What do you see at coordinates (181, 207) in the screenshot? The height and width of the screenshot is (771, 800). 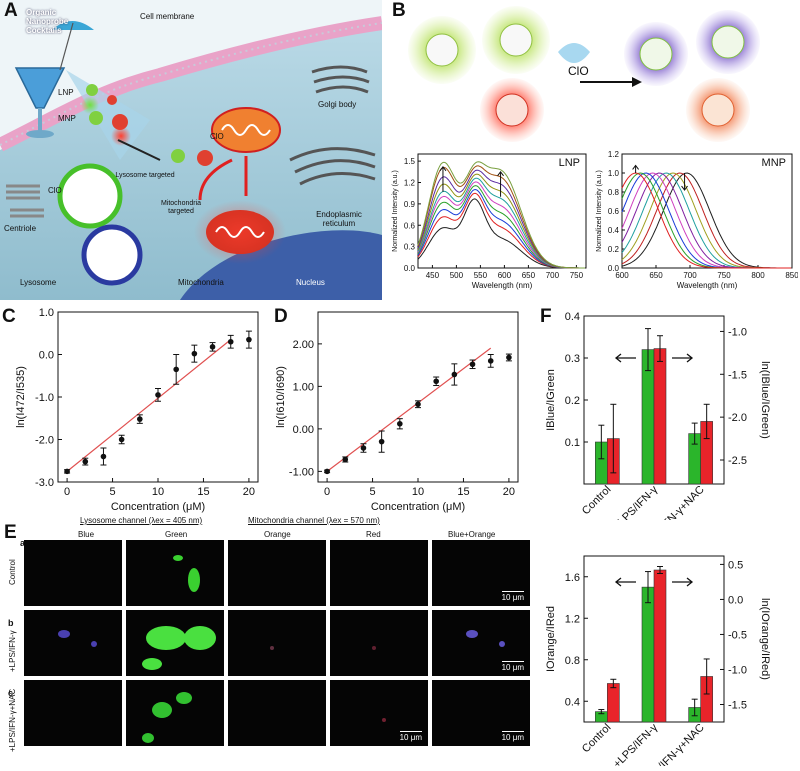 I see `label-mito-targeted: Mitochondria targeted` at bounding box center [181, 207].